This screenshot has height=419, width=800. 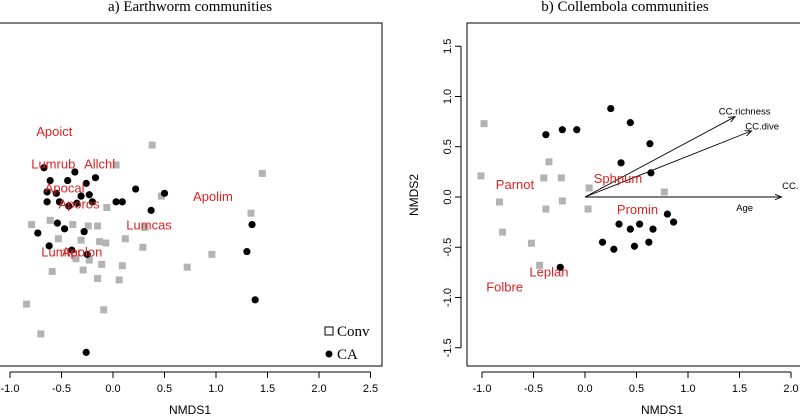 I want to click on species-label: Apoict, so click(x=54, y=131).